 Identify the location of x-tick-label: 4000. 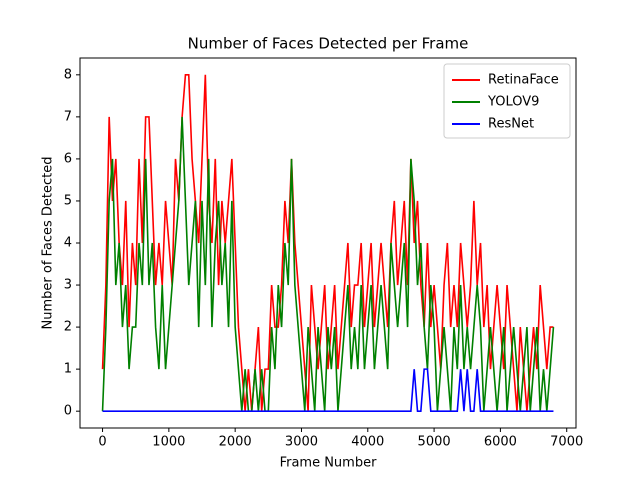
(367, 442).